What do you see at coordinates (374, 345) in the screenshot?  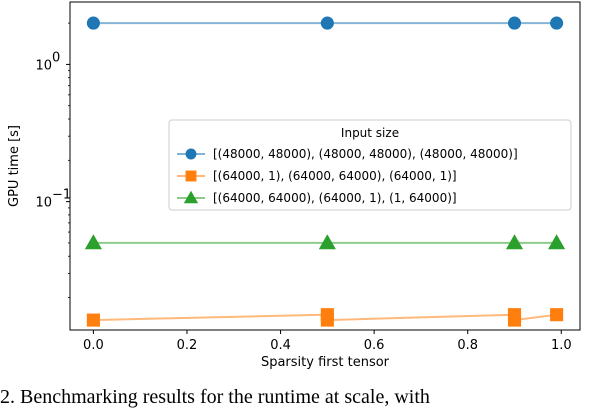 I see `x-tick-label: 0.6` at bounding box center [374, 345].